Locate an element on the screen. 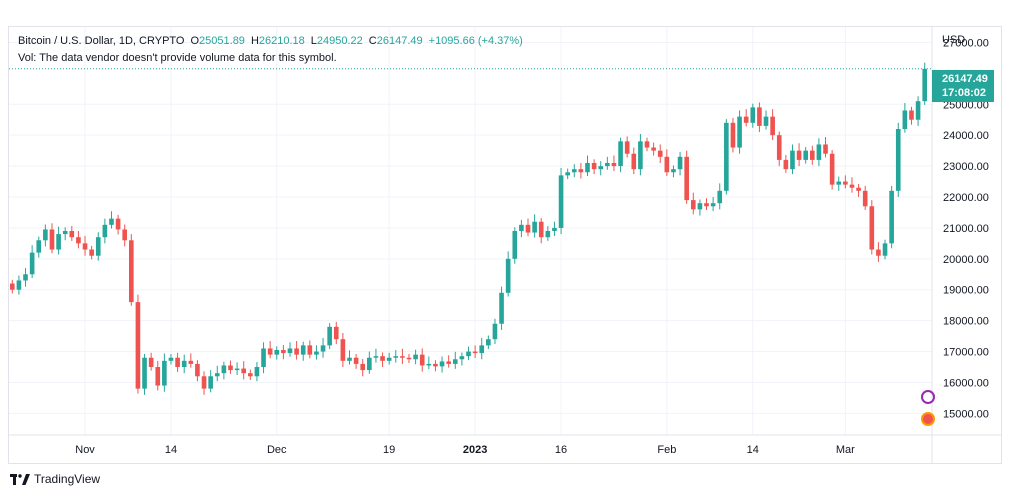 The width and height of the screenshot is (1012, 498). currency-label: USD is located at coordinates (954, 40).